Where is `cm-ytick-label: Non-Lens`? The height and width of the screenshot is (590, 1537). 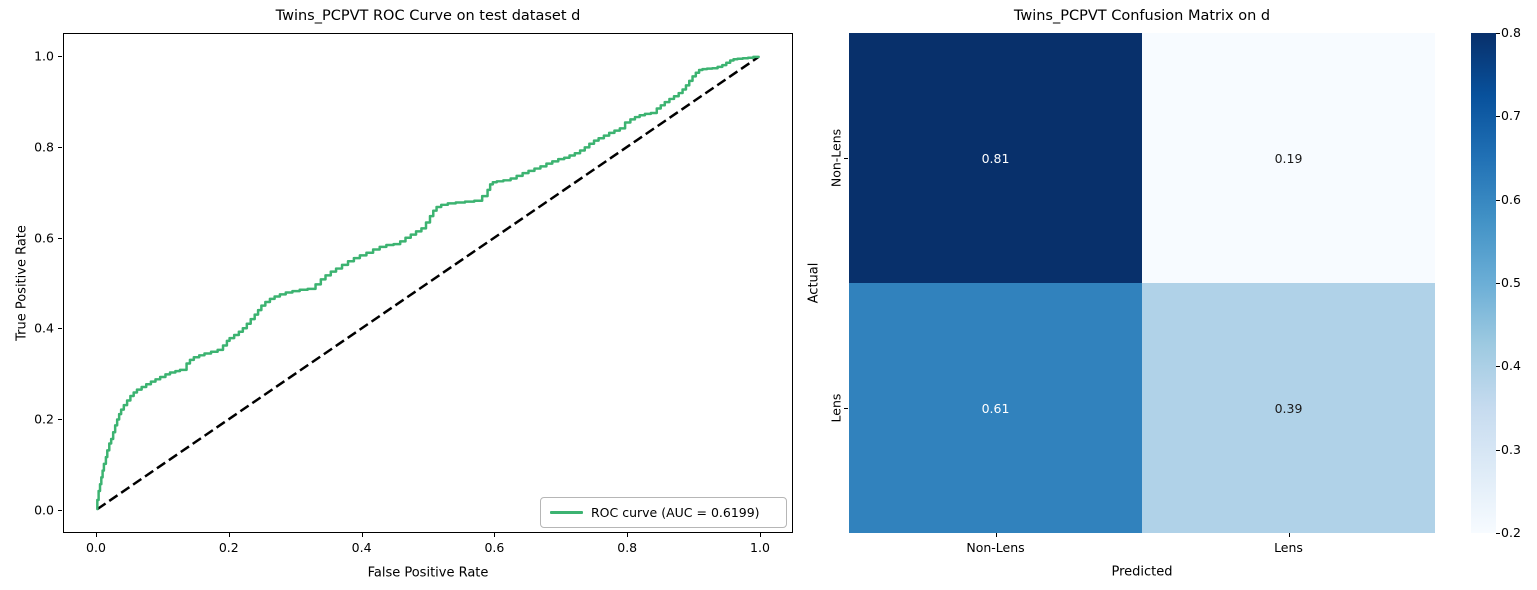
cm-ytick-label: Non-Lens is located at coordinates (836, 158).